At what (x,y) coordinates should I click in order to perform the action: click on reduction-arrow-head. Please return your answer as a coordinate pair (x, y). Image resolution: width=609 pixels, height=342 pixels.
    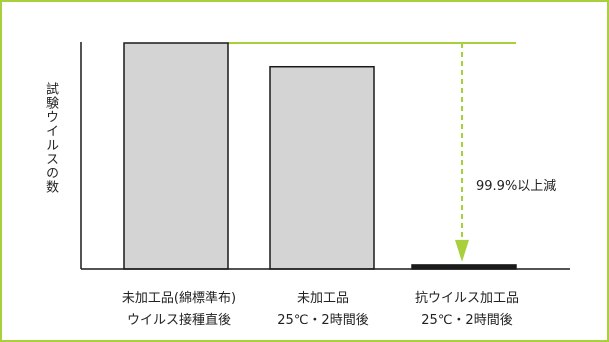
    Looking at the image, I should click on (462, 250).